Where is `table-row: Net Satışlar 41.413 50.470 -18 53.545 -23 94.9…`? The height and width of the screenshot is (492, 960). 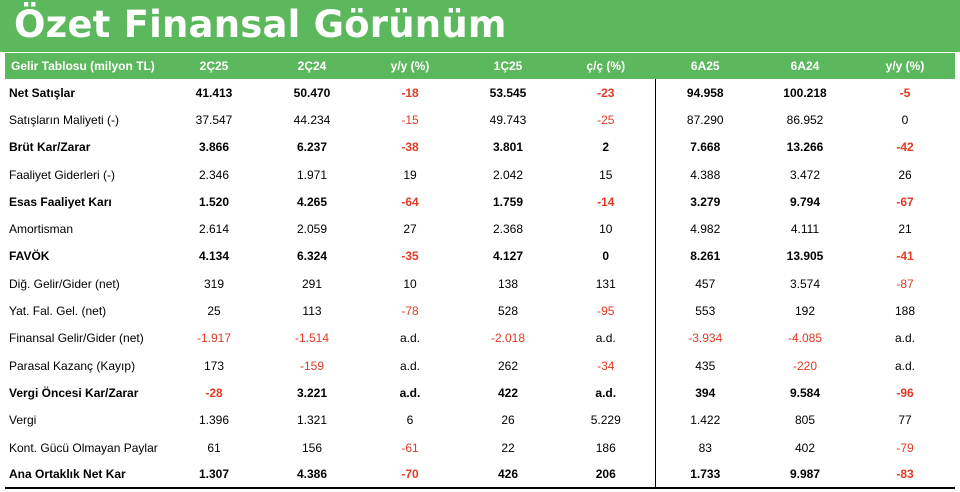
table-row: Net Satışlar 41.413 50.470 -18 53.545 -23 94.9… is located at coordinates (480, 93).